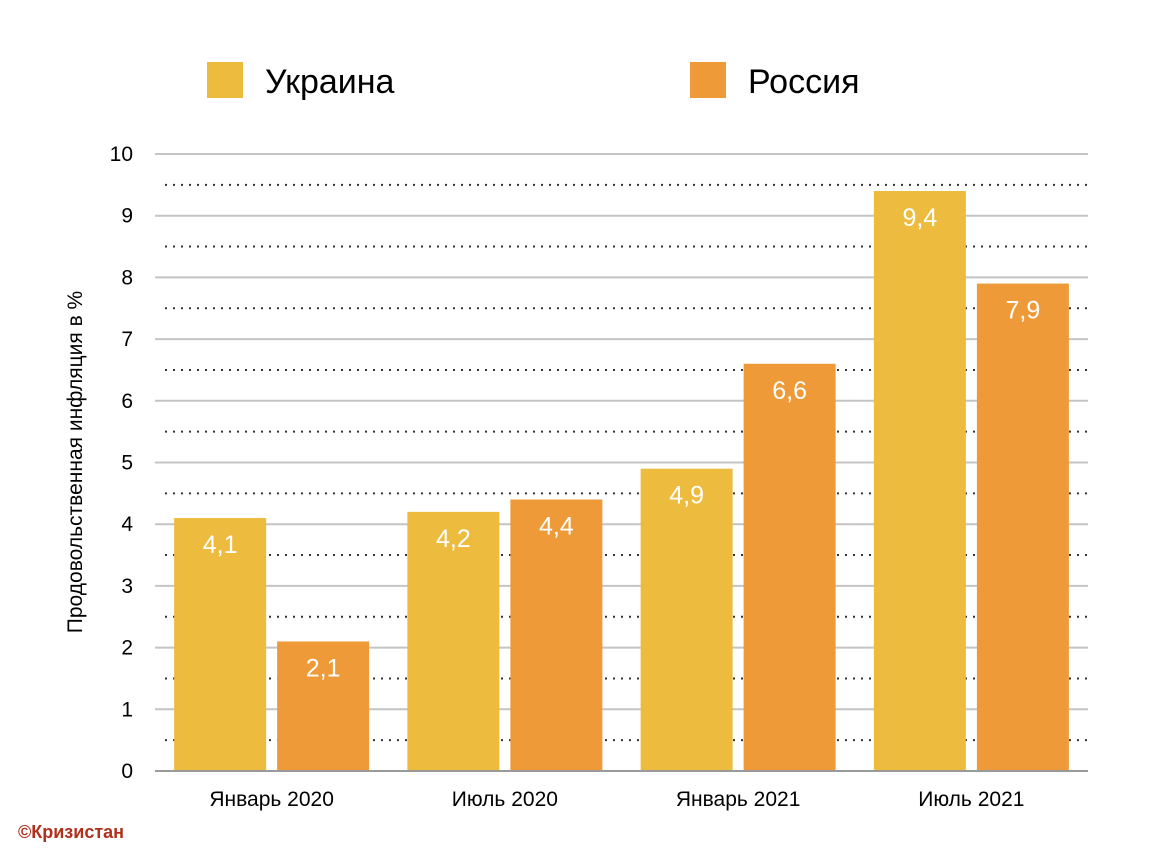  I want to click on bar-value-label: 9,4, so click(919, 218).